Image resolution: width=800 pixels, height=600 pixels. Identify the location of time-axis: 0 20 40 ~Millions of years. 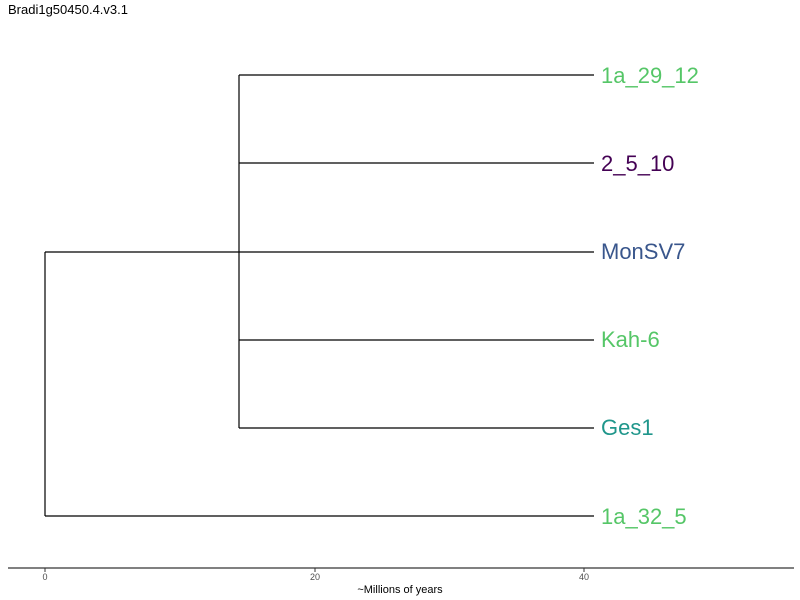
(401, 581).